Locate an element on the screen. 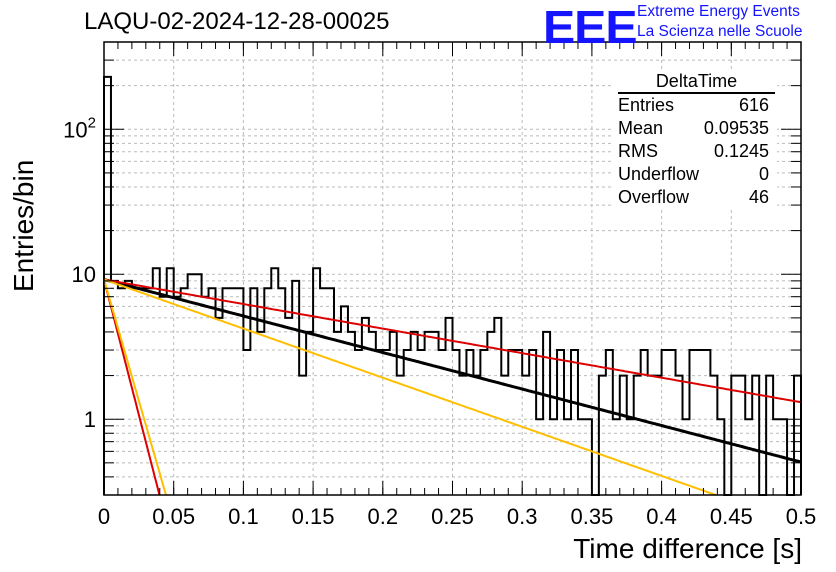 Image resolution: width=836 pixels, height=572 pixels. stats-label: Entries is located at coordinates (646, 105).